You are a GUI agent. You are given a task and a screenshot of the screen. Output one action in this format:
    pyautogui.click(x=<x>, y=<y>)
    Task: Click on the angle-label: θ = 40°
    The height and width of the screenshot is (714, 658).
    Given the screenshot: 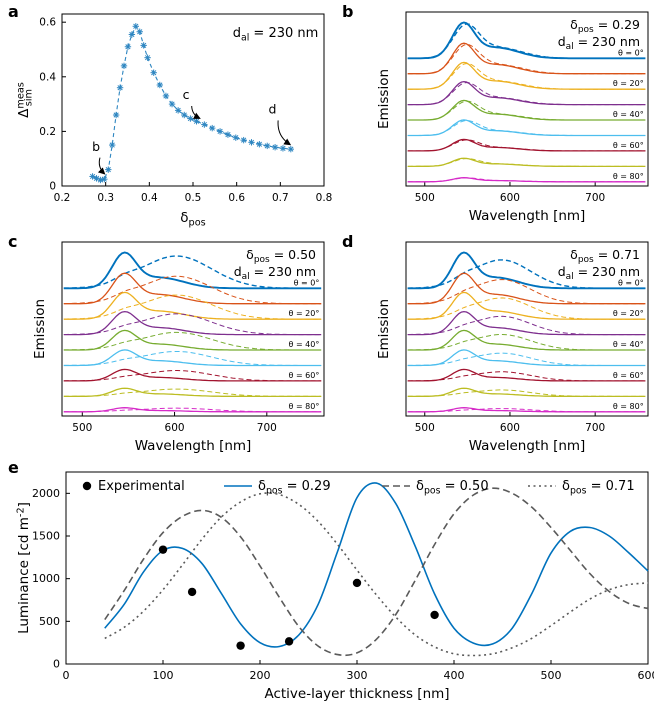 What is the action you would take?
    pyautogui.click(x=304, y=344)
    